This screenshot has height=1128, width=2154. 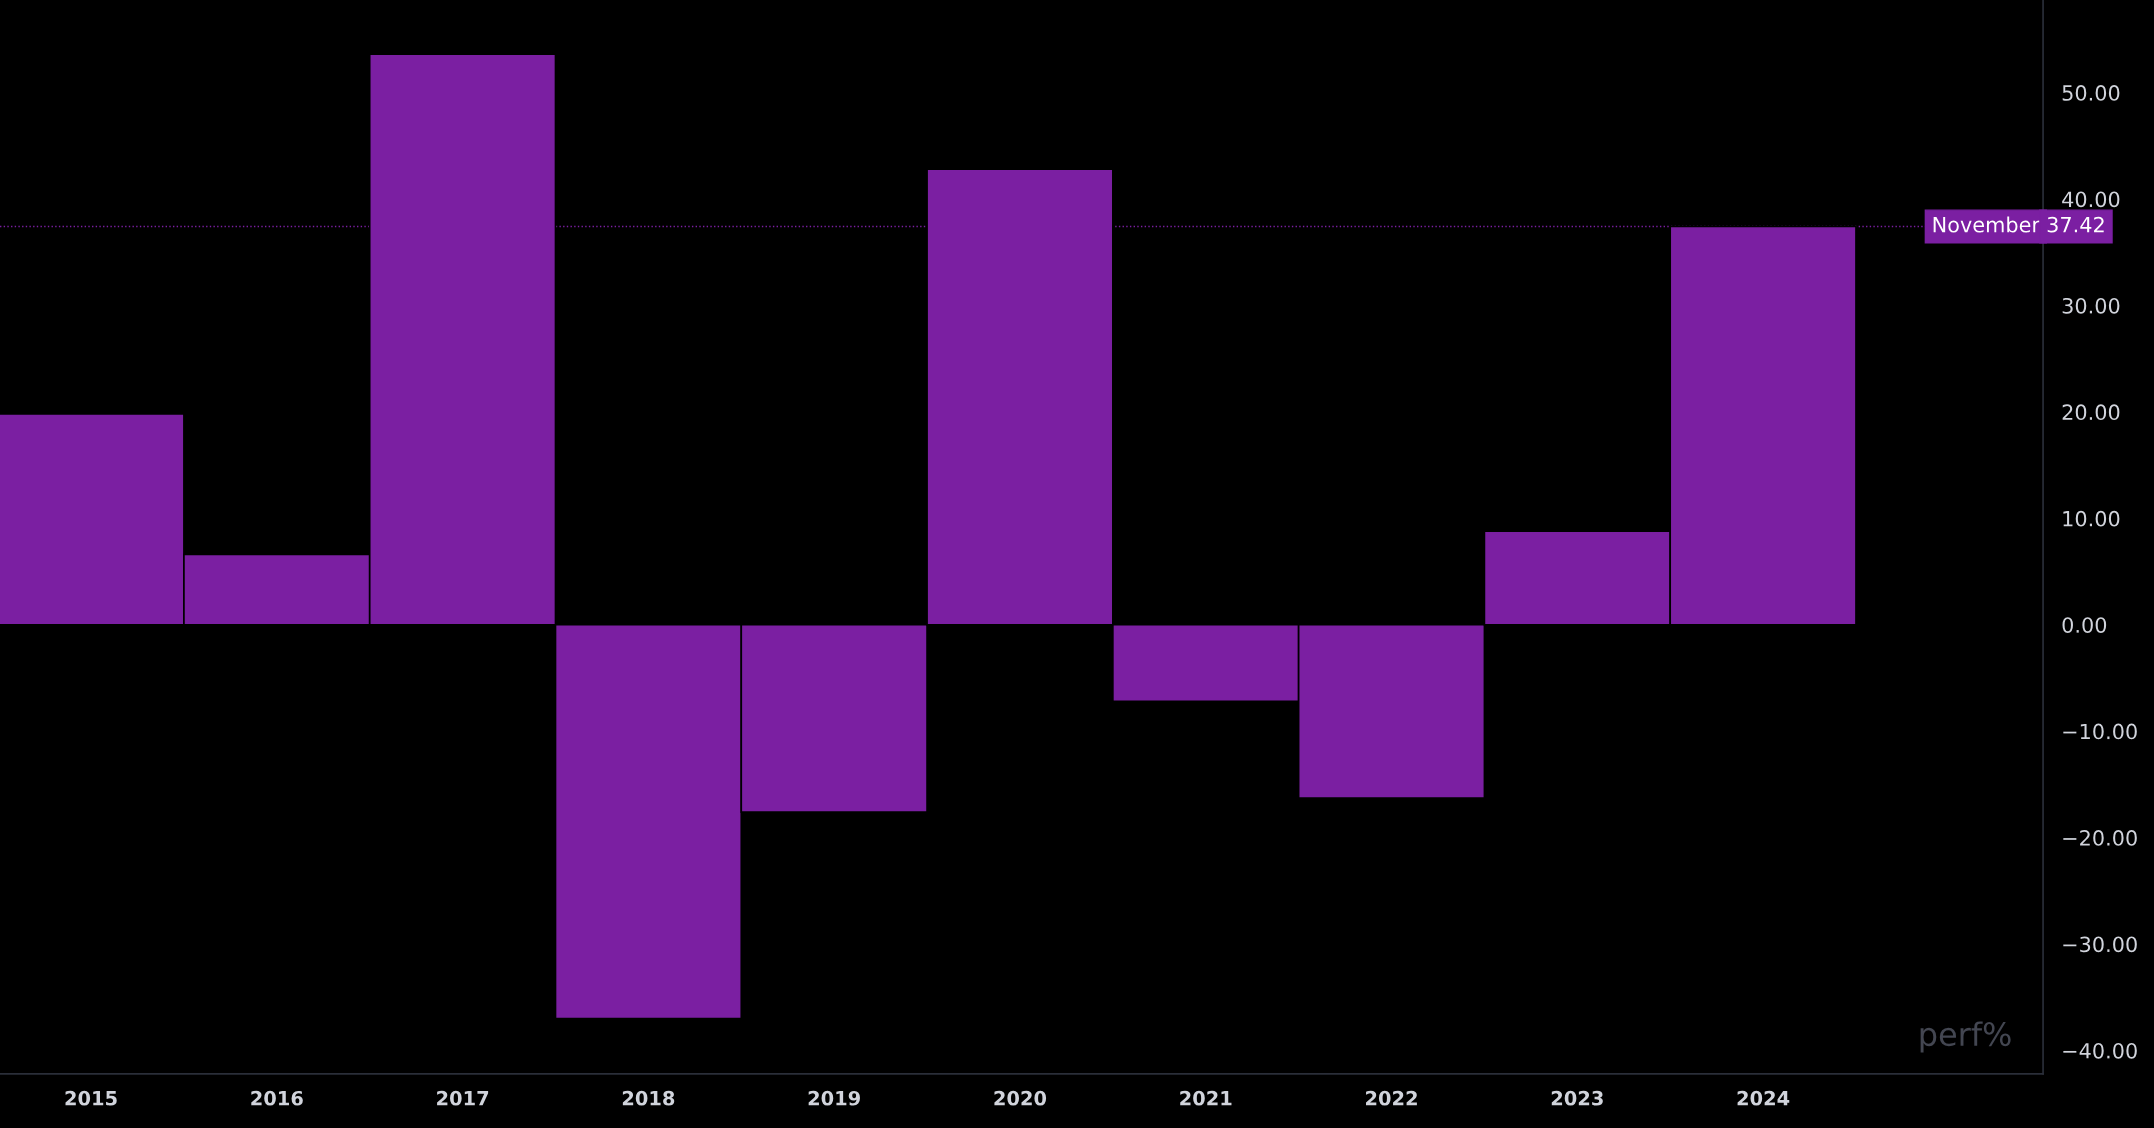 What do you see at coordinates (2091, 93) in the screenshot?
I see `y-tick-label: 50.00` at bounding box center [2091, 93].